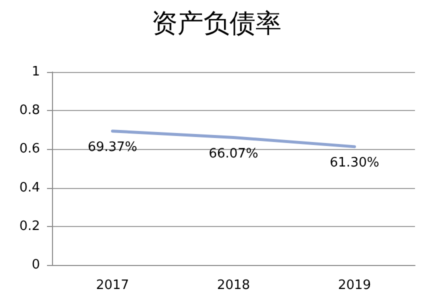 This screenshot has width=433, height=305. What do you see at coordinates (113, 148) in the screenshot?
I see `data-label: 69.37%` at bounding box center [113, 148].